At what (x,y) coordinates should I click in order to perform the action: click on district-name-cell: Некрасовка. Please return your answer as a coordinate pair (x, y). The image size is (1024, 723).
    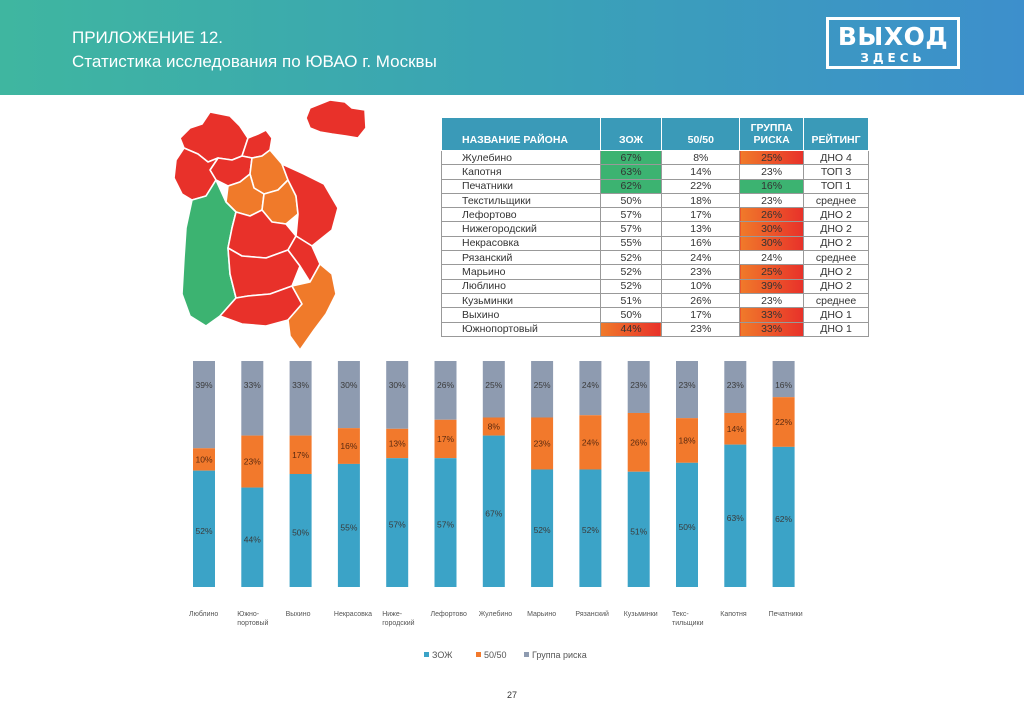
    Looking at the image, I should click on (521, 243).